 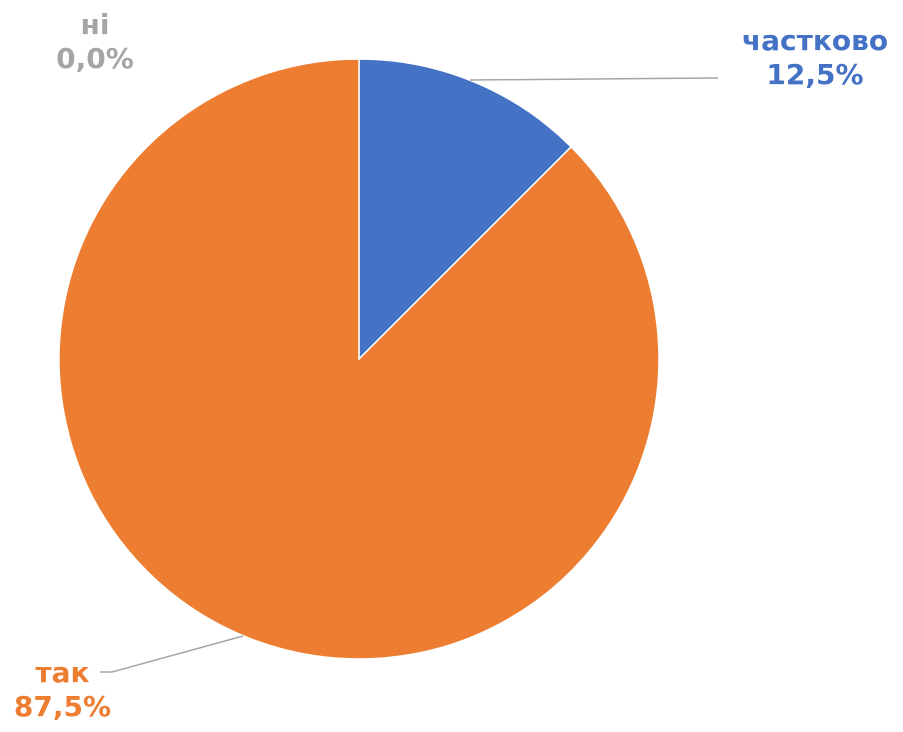 What do you see at coordinates (815, 40) in the screenshot?
I see `slice-label-chastkovo: частково` at bounding box center [815, 40].